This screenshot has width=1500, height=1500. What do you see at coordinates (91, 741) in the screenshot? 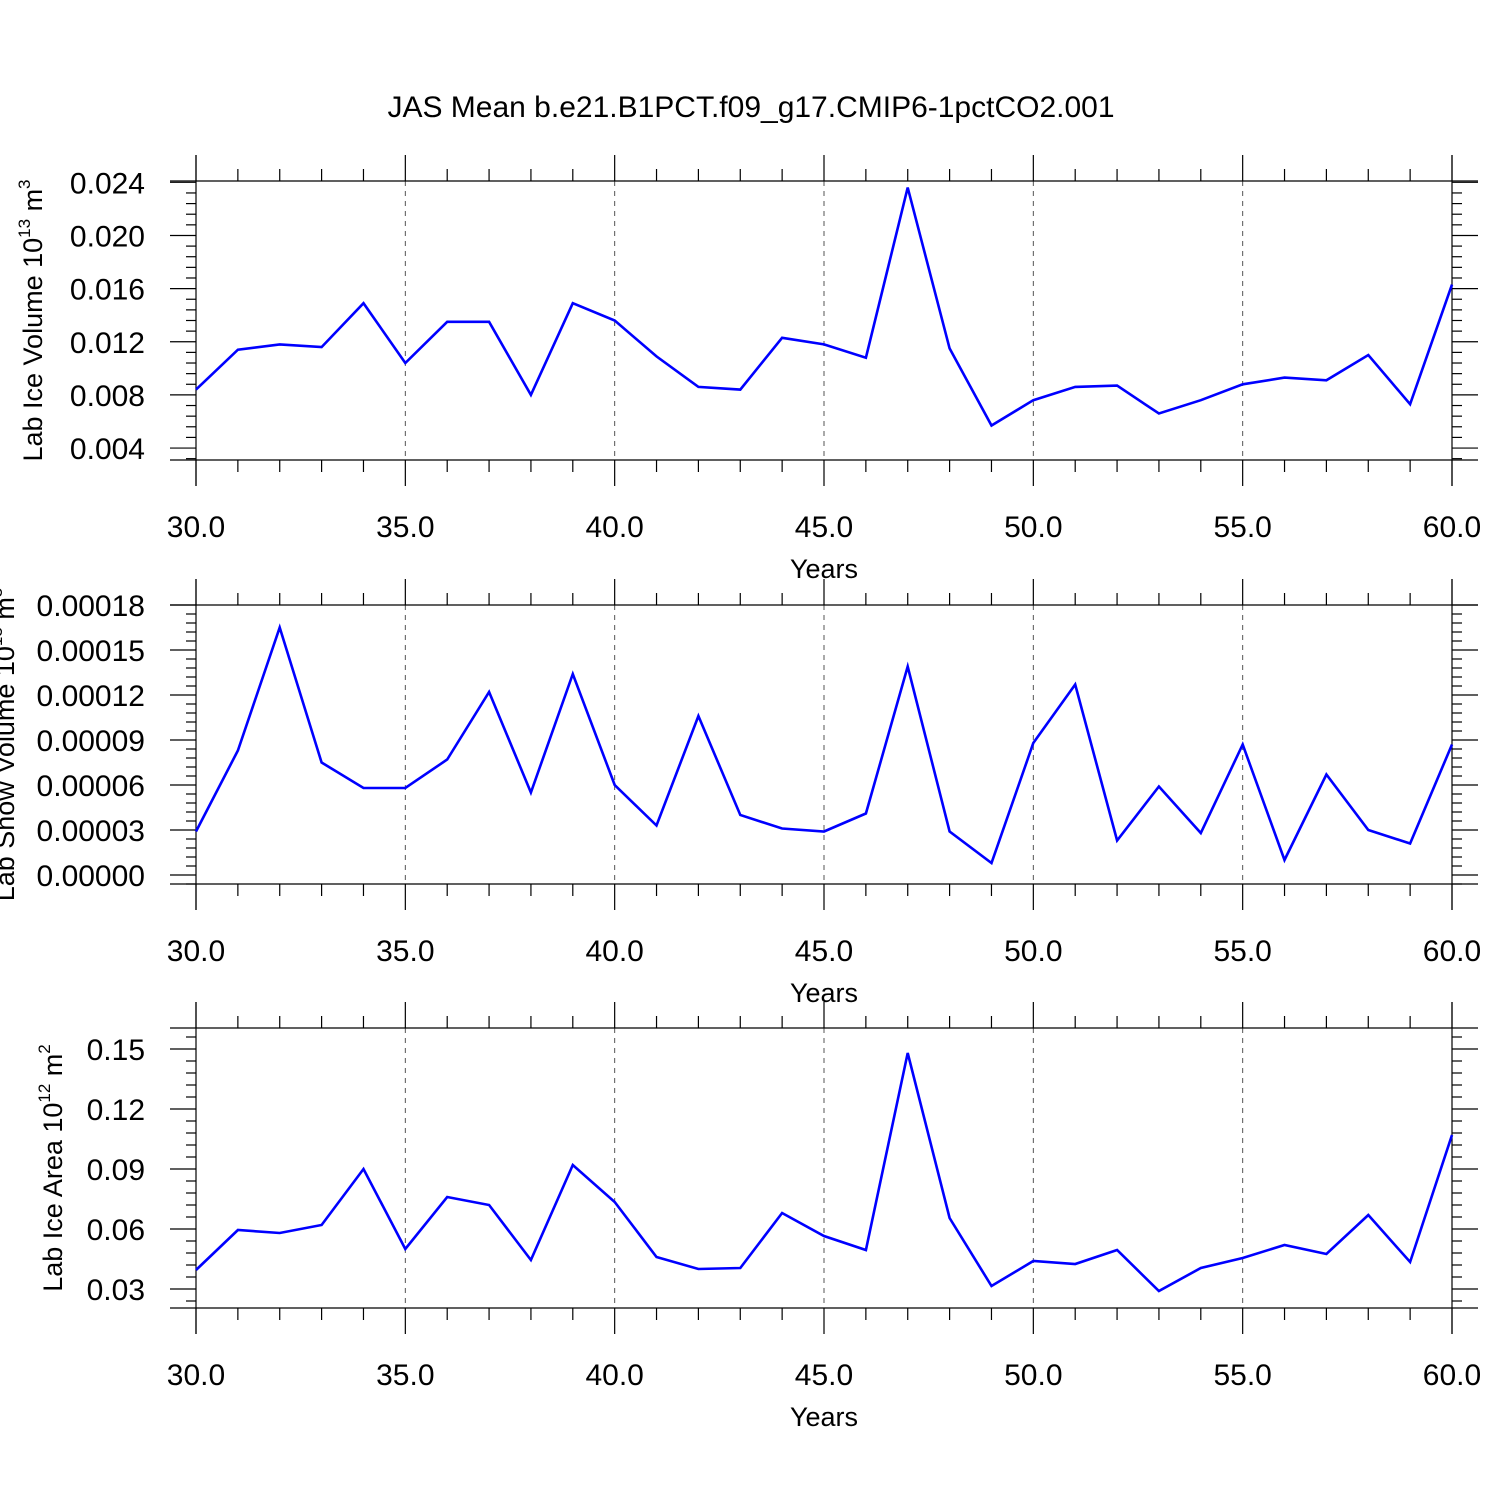
I see `y-tick-label: 0.00009` at bounding box center [91, 741].